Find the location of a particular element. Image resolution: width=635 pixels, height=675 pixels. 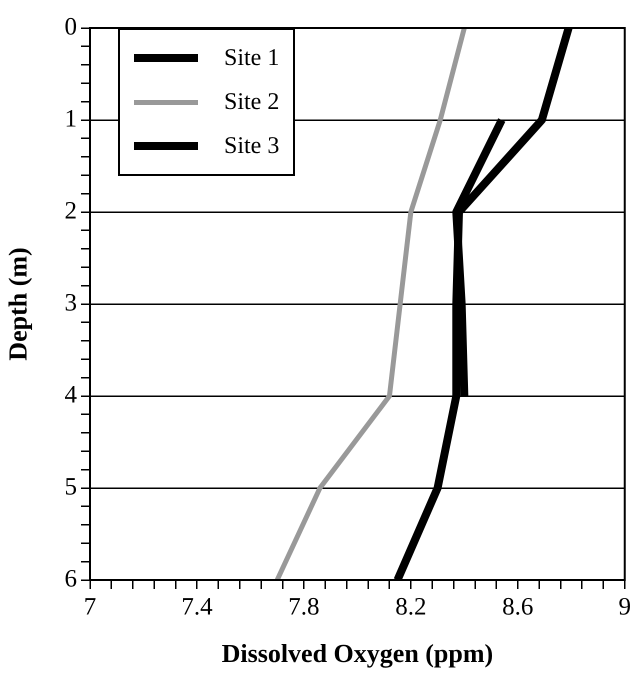

x-tick-label: 7 is located at coordinates (90, 607).